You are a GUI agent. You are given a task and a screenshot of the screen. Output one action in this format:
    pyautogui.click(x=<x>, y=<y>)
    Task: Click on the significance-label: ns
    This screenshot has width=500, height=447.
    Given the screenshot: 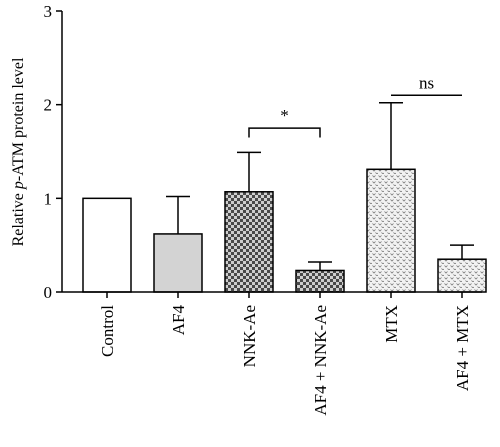 What is the action you would take?
    pyautogui.click(x=426, y=82)
    